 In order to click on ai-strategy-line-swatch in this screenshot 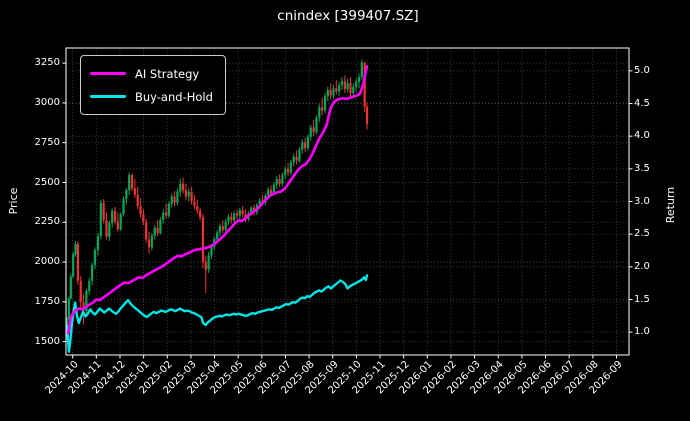, I will do `click(108, 73)`.